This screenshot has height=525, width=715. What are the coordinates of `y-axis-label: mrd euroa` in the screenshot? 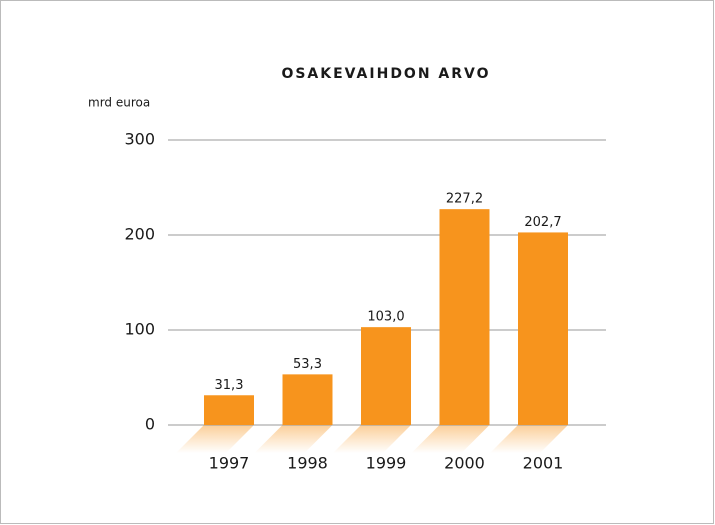 It's located at (119, 103).